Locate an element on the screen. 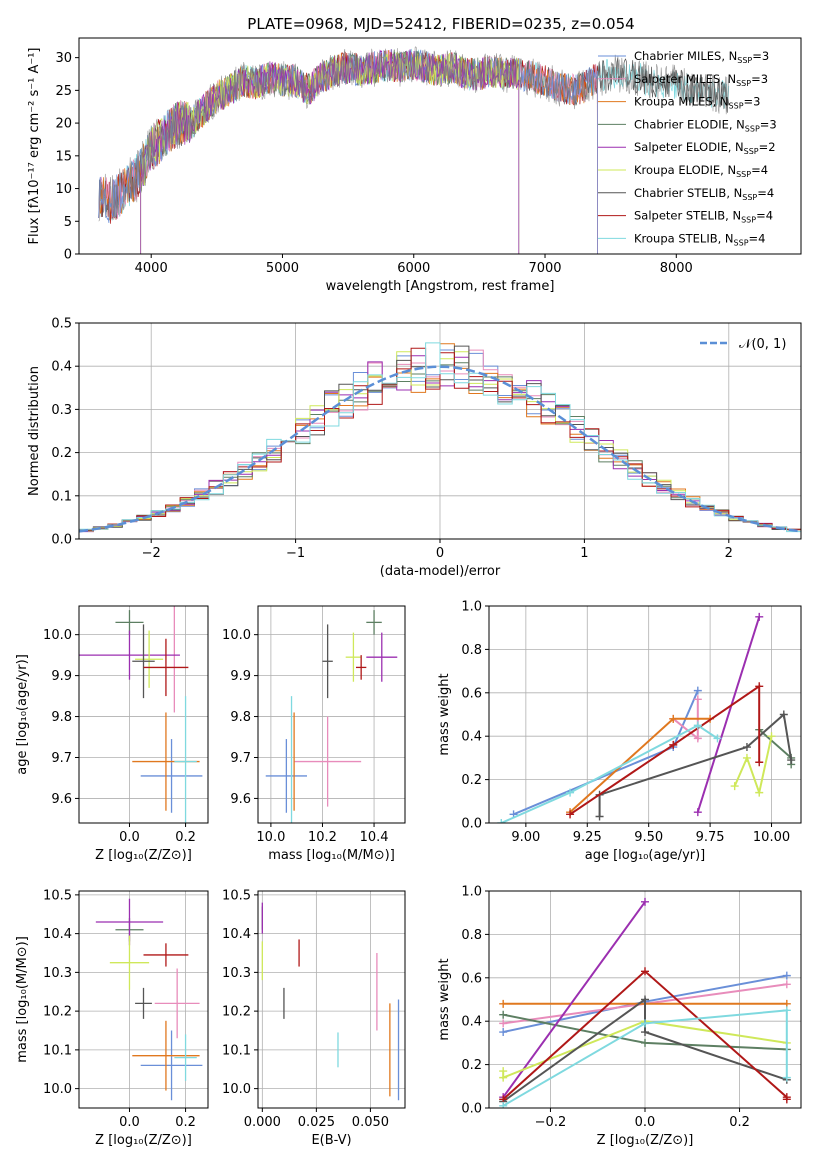  residuals-ytick-label: 0.1 is located at coordinates (61, 496).